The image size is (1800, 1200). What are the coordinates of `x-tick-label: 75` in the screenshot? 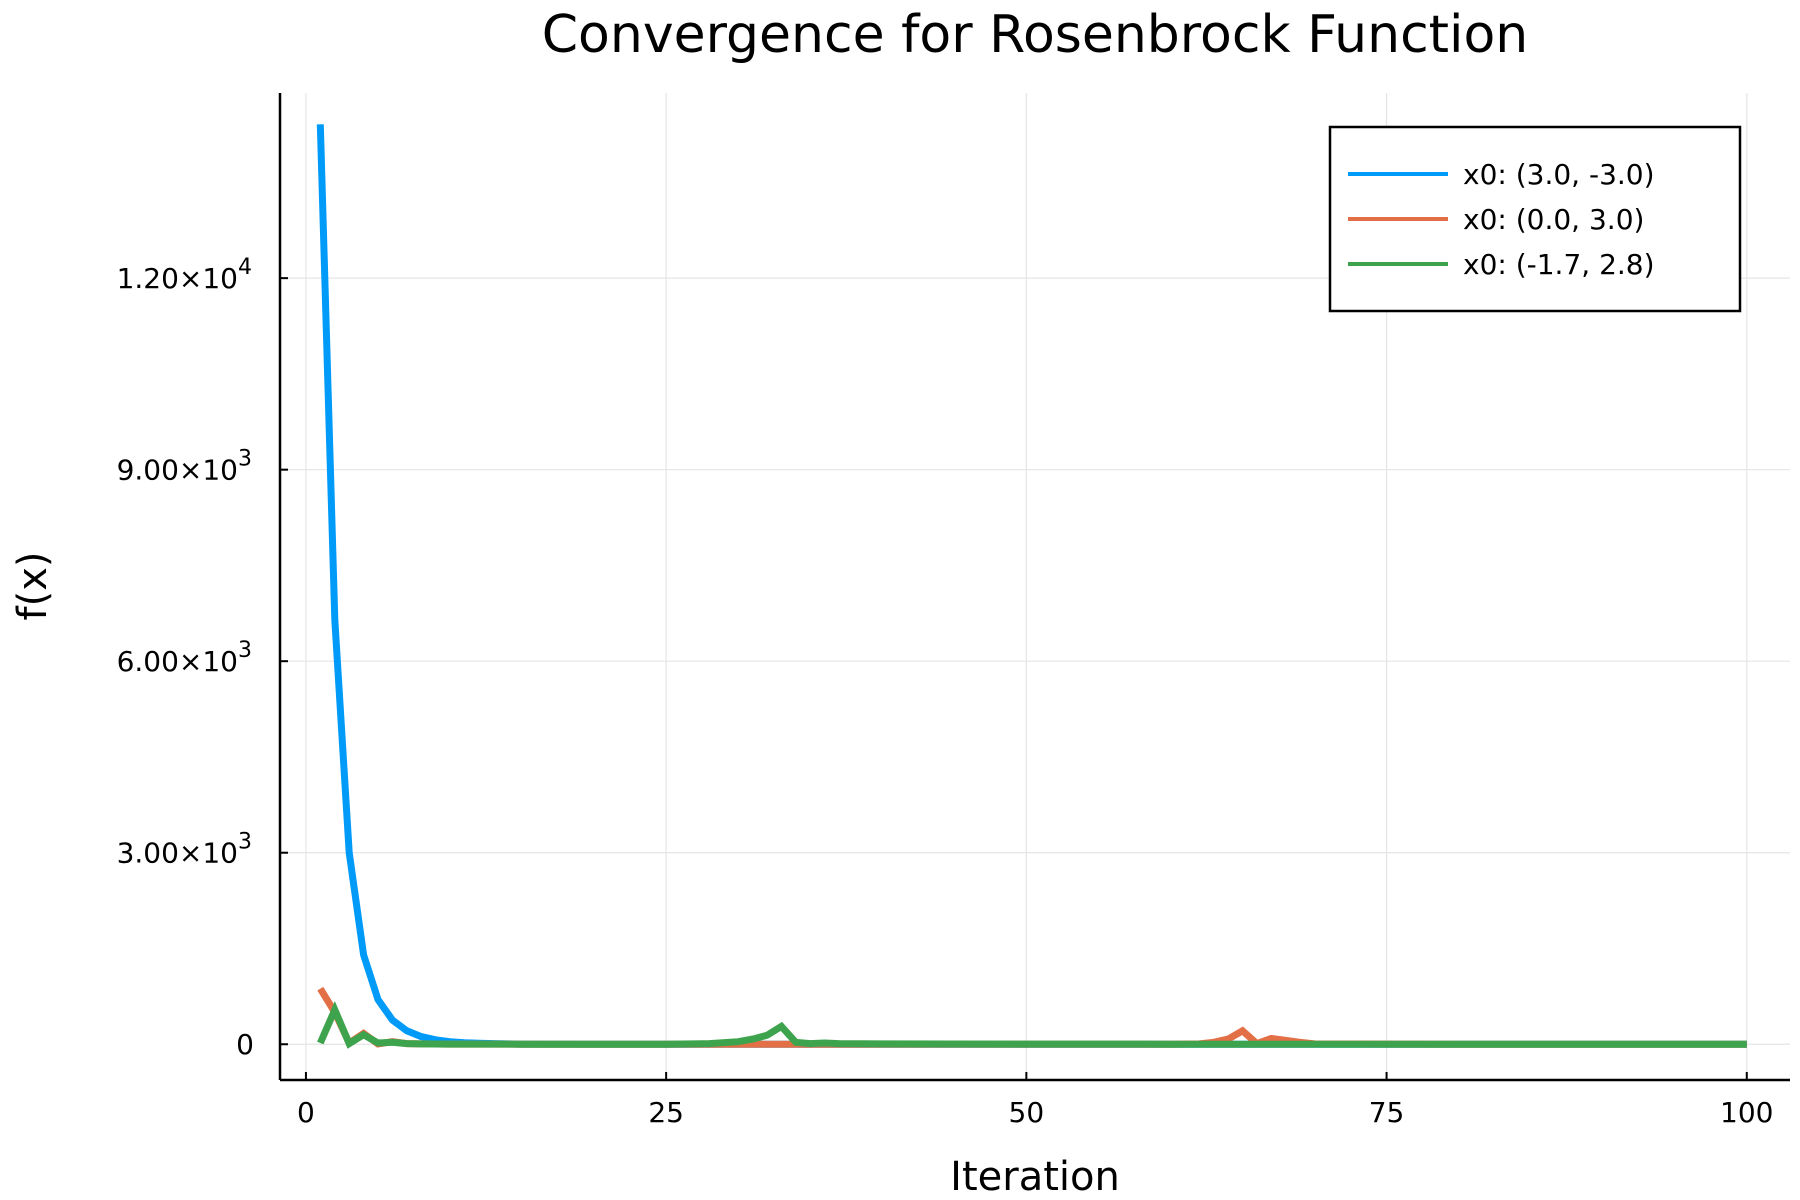 It's located at (1387, 1112).